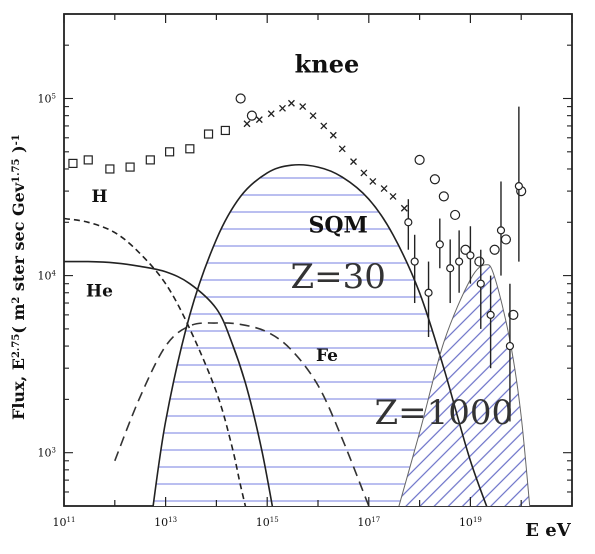 The image size is (595, 554). I want to click on x-tick-label: 1011, so click(64, 522).